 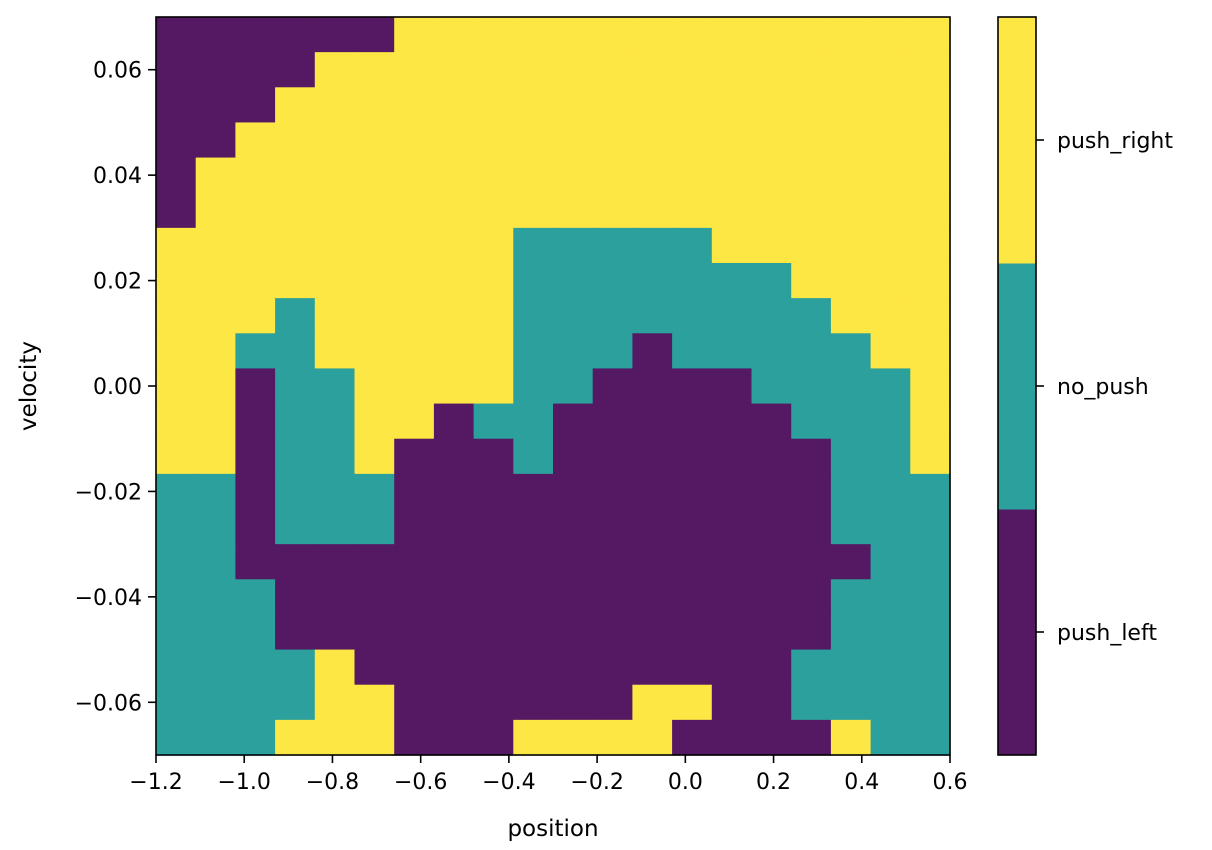 I want to click on colorbar-segment-no-push, so click(x=1017, y=386).